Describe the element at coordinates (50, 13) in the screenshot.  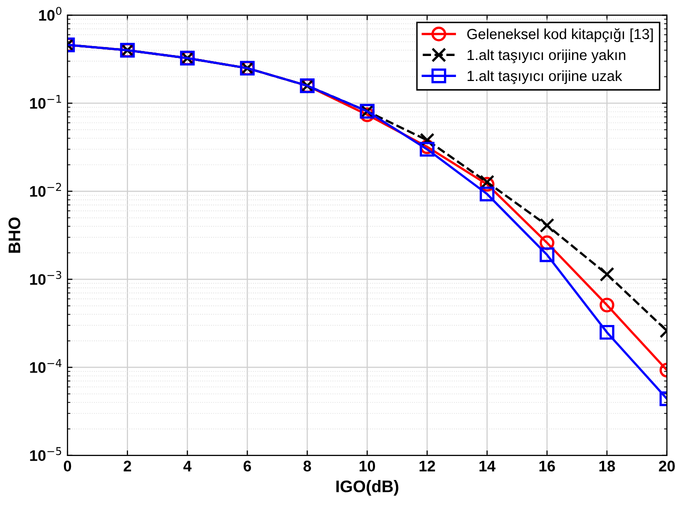
I see `y-tick-label: 10$^{0}$` at that location.